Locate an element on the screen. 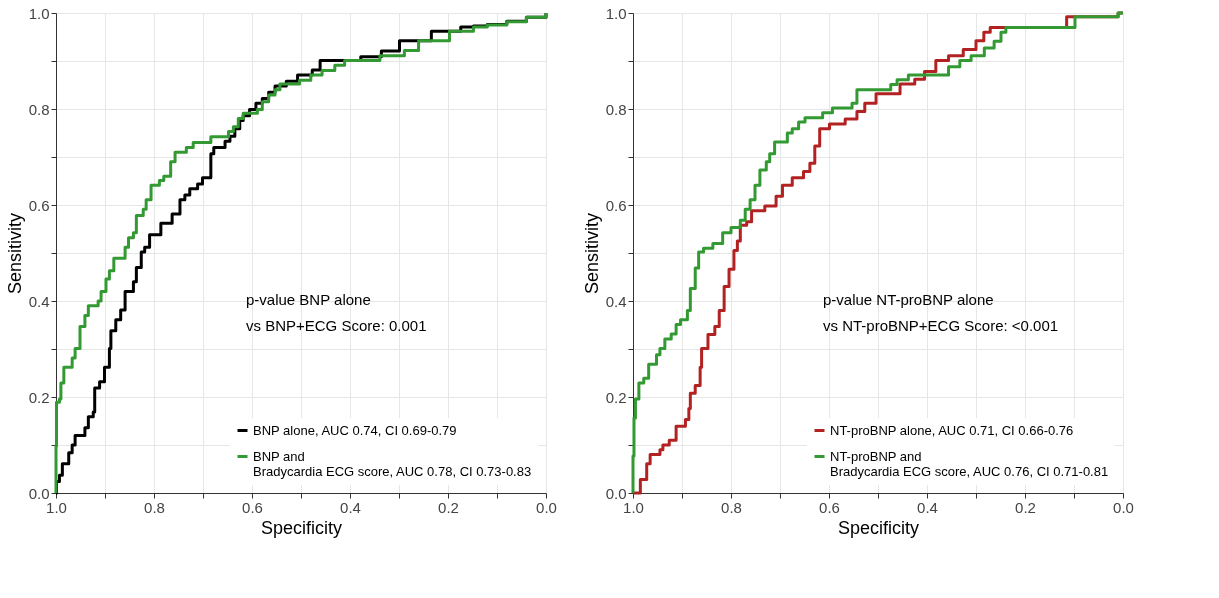 This screenshot has height=598, width=1219. legend-label: NT-proBNP and Bradycardia ECG score, AUC 0.76, CI 0.71-0.81 is located at coordinates (969, 463).